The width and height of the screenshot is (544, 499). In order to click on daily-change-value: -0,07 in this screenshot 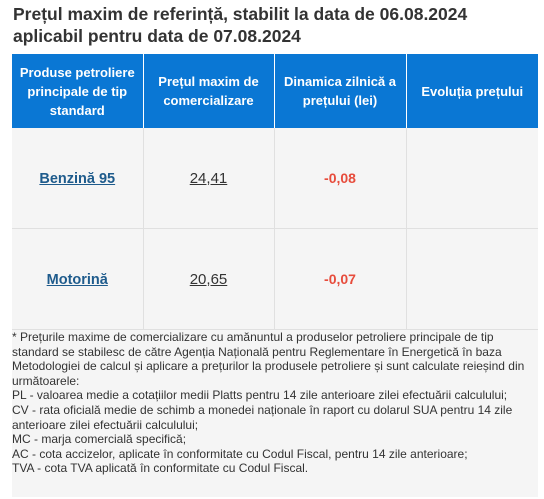, I will do `click(340, 279)`.